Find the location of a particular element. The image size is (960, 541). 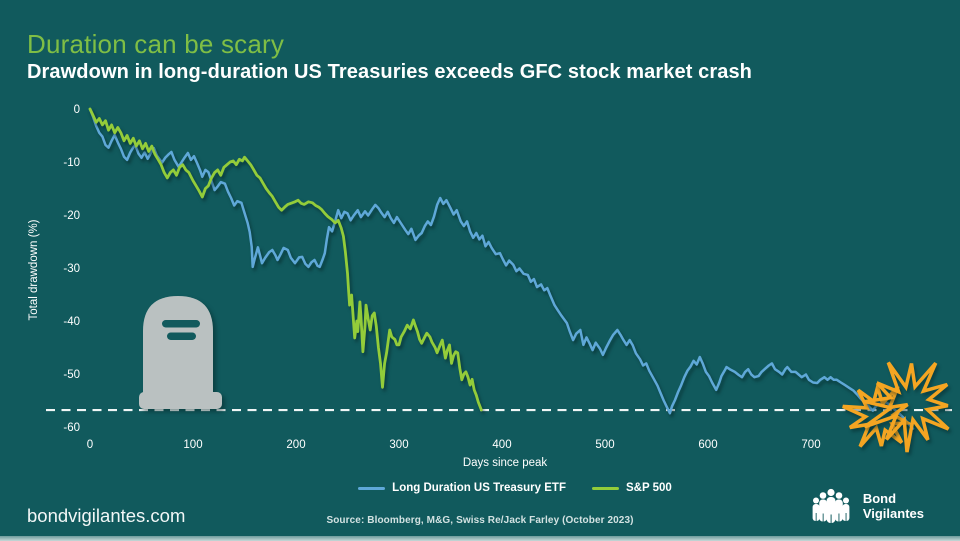

chart-legend: Long Duration US Treasury ETF S&P 500 is located at coordinates (515, 488).